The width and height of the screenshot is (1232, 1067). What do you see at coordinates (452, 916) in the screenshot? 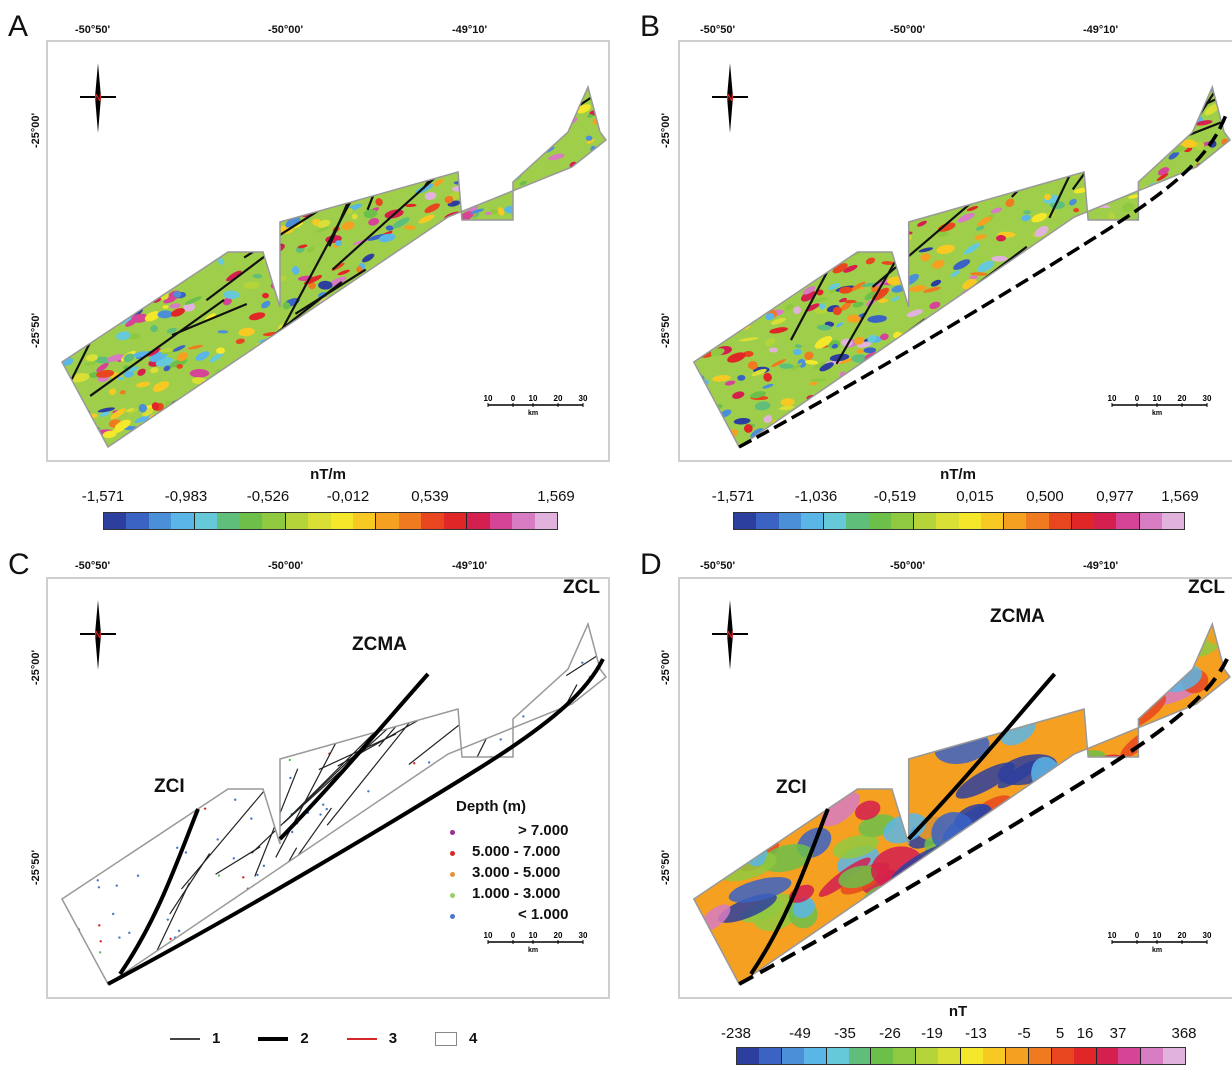
I see `depth-dot` at bounding box center [452, 916].